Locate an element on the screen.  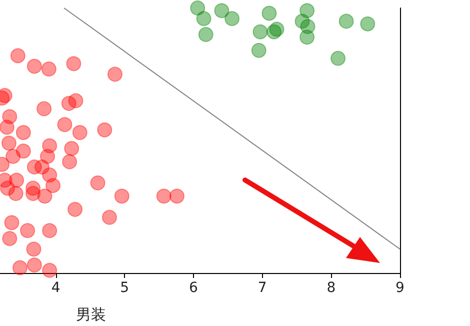
x-tick-label: 9 is located at coordinates (400, 288).